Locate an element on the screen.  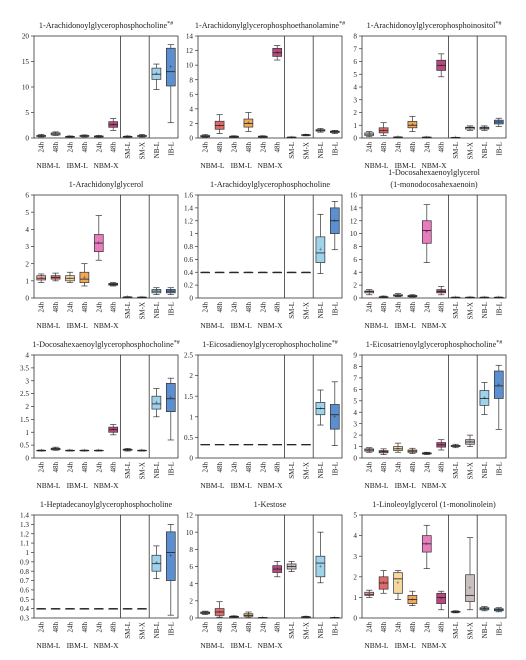
y-tick-label: 0.5 is located at coordinates (24, 446).